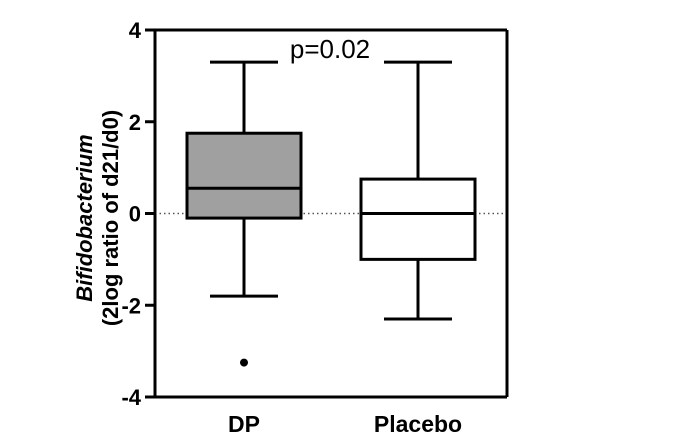 The width and height of the screenshot is (682, 445). I want to click on y-tick-label-2: 0, so click(135, 214).